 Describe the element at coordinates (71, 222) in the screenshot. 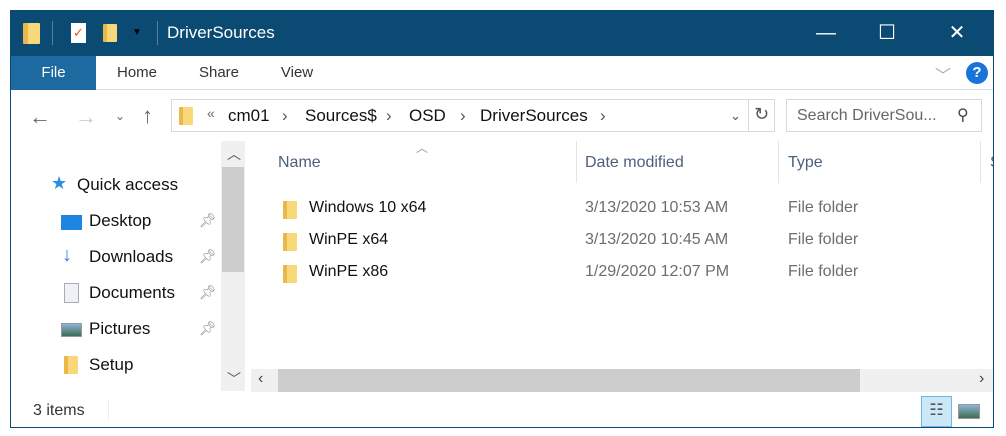

I see `desktop-icon` at that location.